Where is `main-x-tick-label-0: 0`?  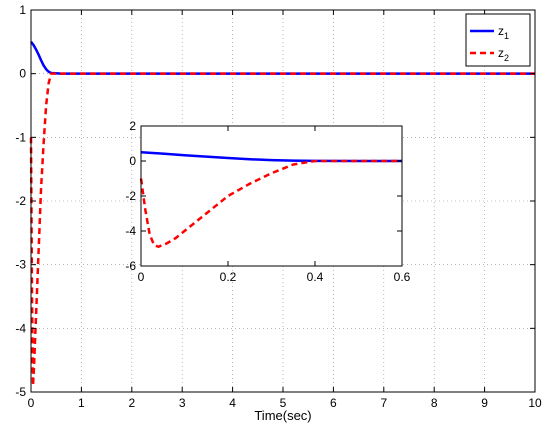
main-x-tick-label-0: 0 is located at coordinates (31, 403).